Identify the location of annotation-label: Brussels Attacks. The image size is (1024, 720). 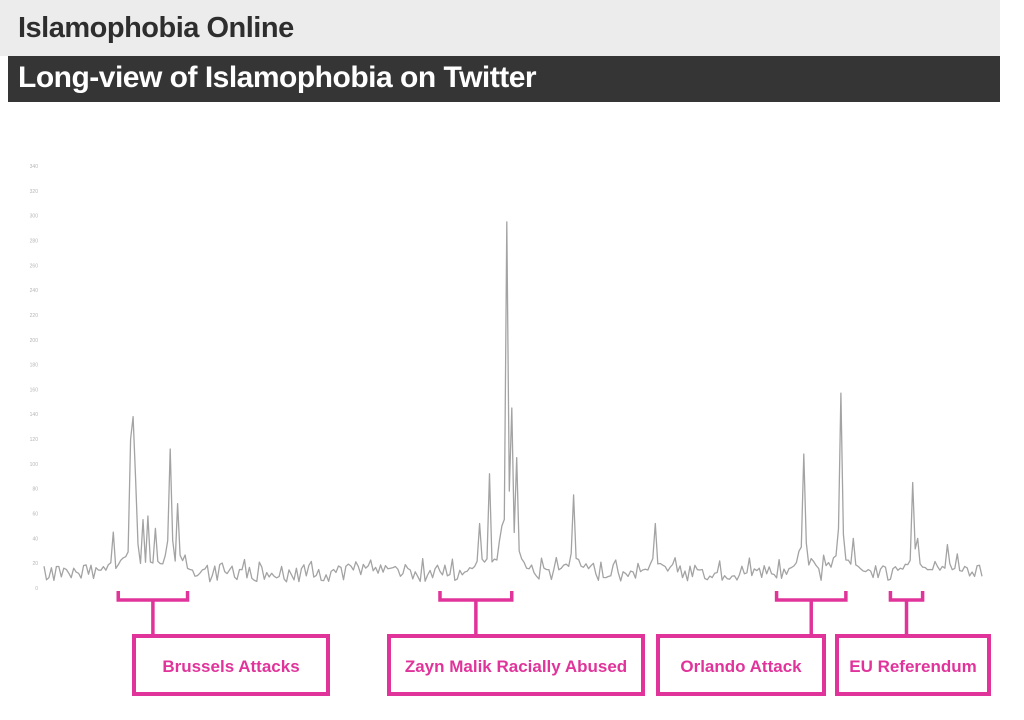
(230, 666).